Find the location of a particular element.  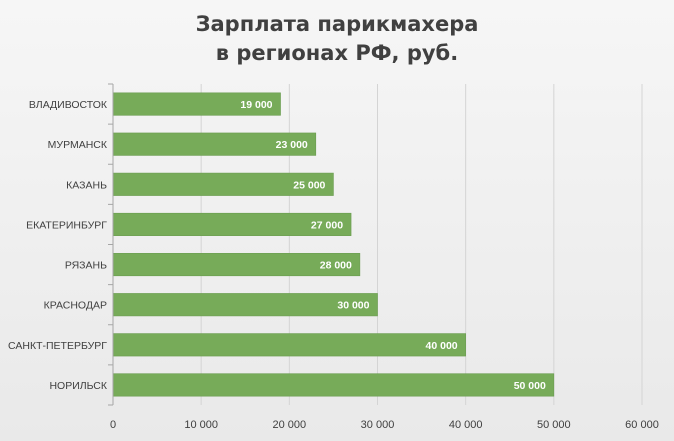

x-tick-label: 20 000 is located at coordinates (290, 425).